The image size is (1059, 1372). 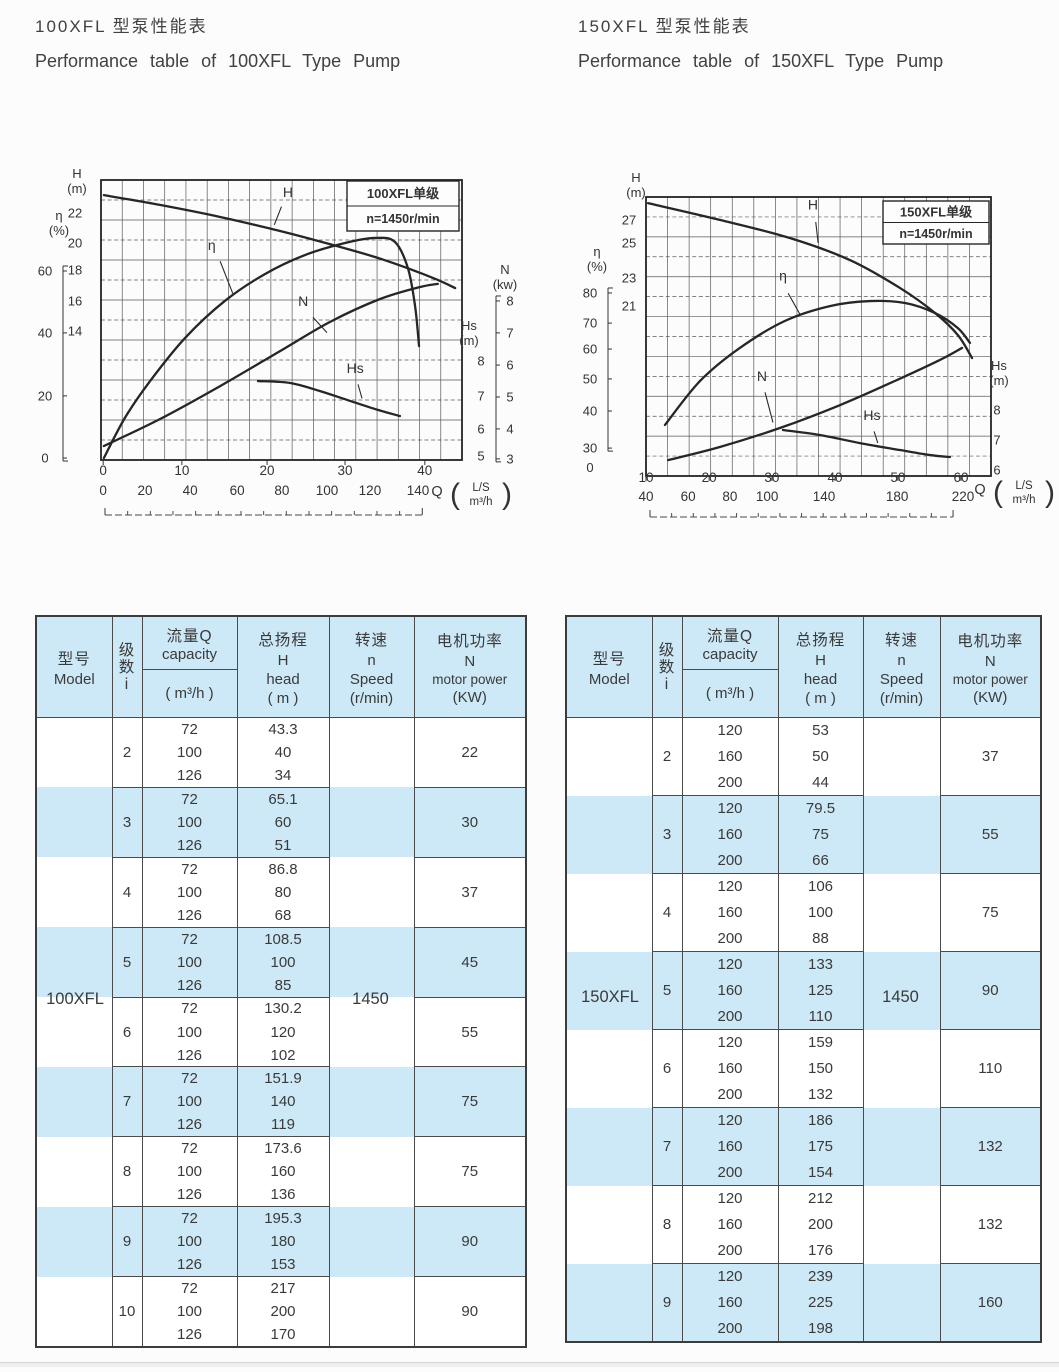 What do you see at coordinates (283, 1242) in the screenshot?
I see `head-cell: 180` at bounding box center [283, 1242].